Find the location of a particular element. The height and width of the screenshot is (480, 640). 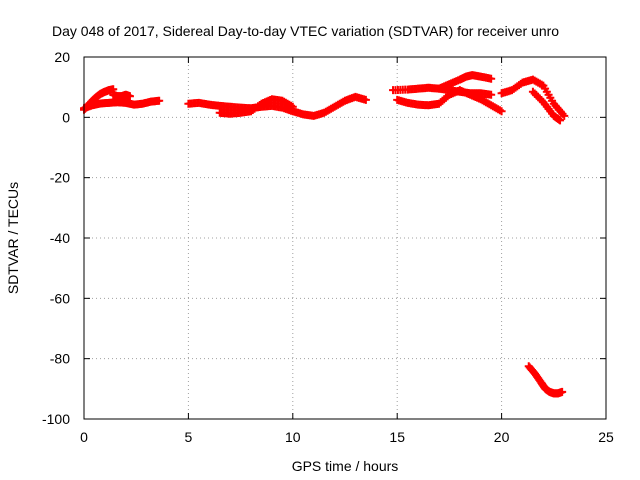

y-tick-label: 20 is located at coordinates (62, 57).